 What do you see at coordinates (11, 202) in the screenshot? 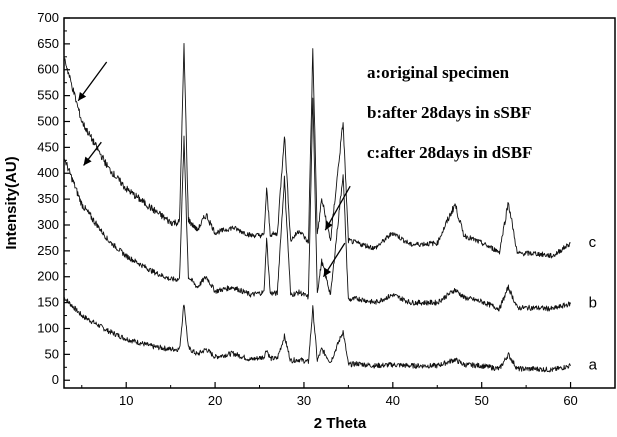
I see `y-axis-title: Intensity(AU)` at bounding box center [11, 202].